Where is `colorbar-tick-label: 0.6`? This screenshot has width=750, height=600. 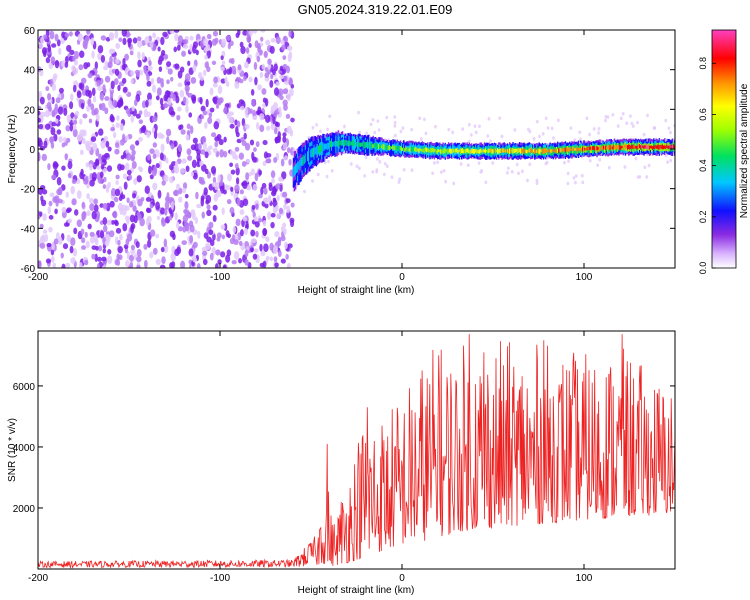
colorbar-tick-label: 0.6 is located at coordinates (703, 114).